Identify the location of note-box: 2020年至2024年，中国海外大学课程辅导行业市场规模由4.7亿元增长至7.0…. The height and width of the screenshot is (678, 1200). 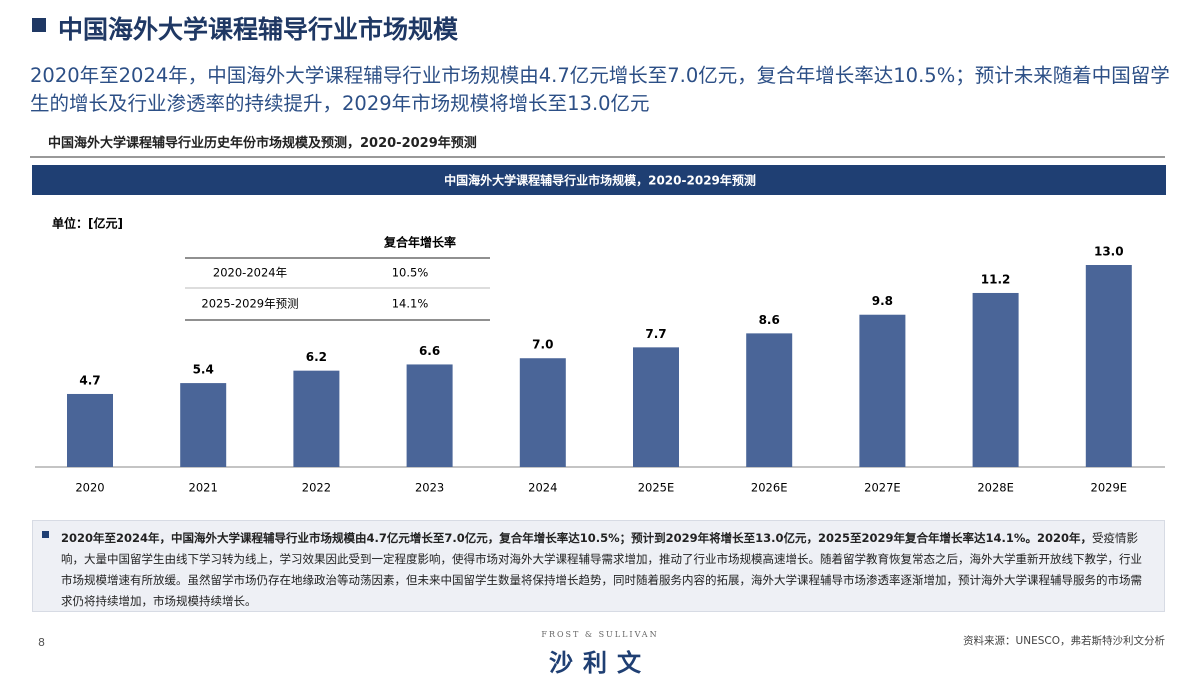
(598, 566).